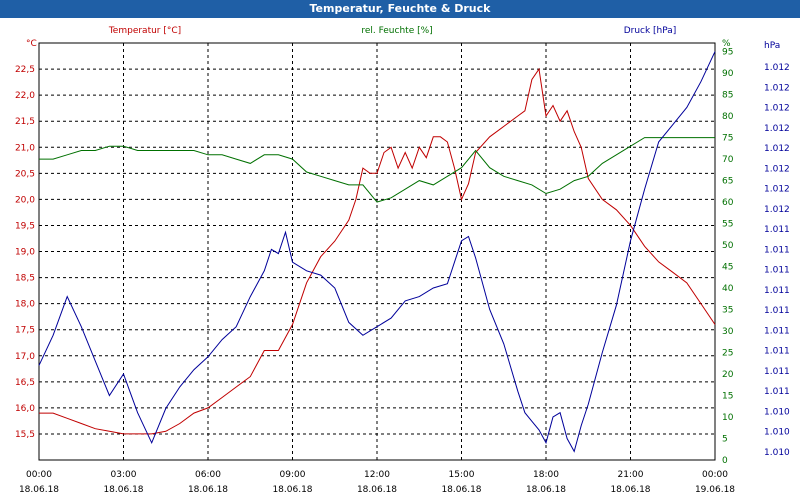 This screenshot has height=500, width=800. I want to click on humidity-tick-label: 95, so click(727, 53).